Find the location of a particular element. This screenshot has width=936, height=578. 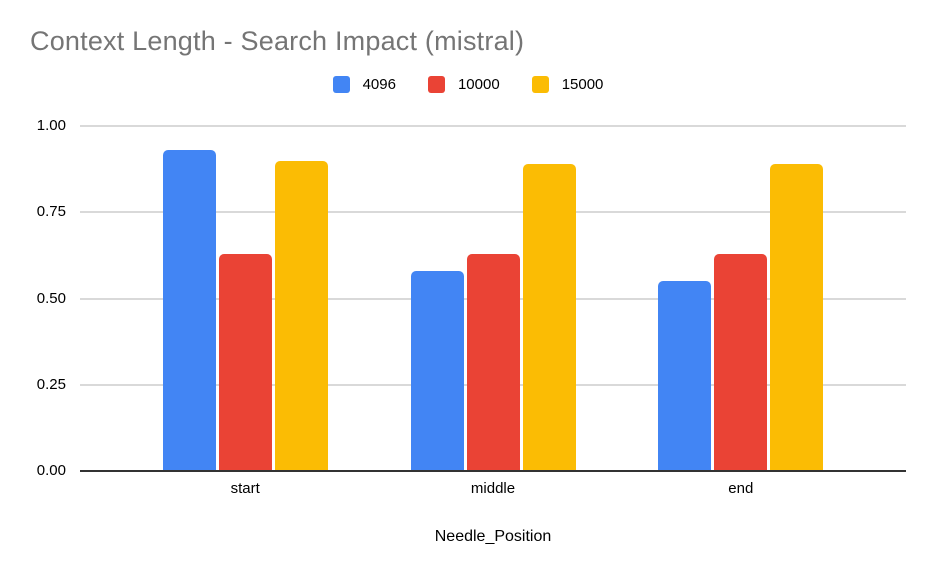

bar-4096-middle is located at coordinates (437, 370).